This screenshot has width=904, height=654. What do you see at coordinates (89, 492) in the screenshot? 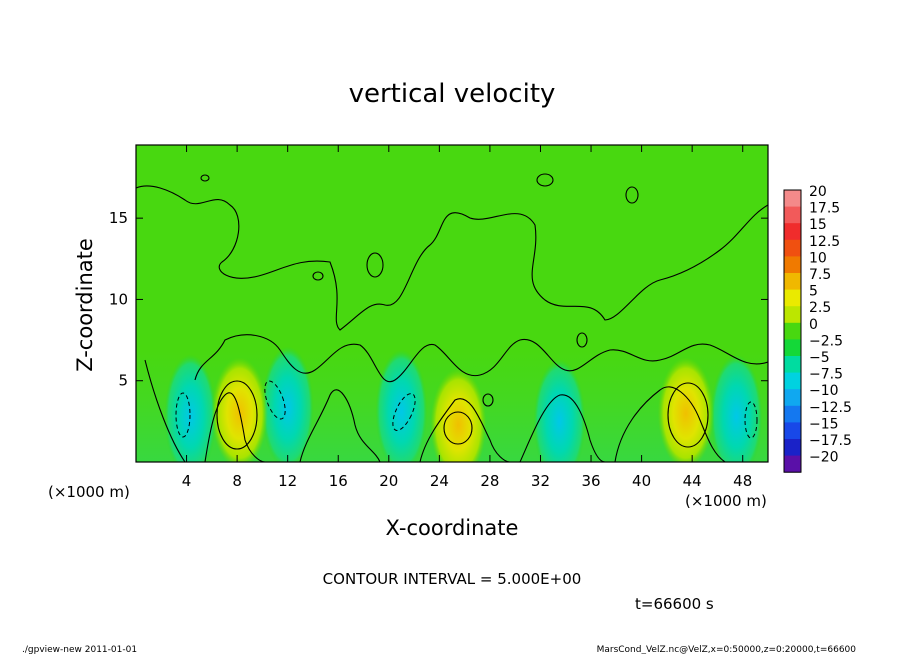
I see `x-unit-left: (×1000 m)` at bounding box center [89, 492].